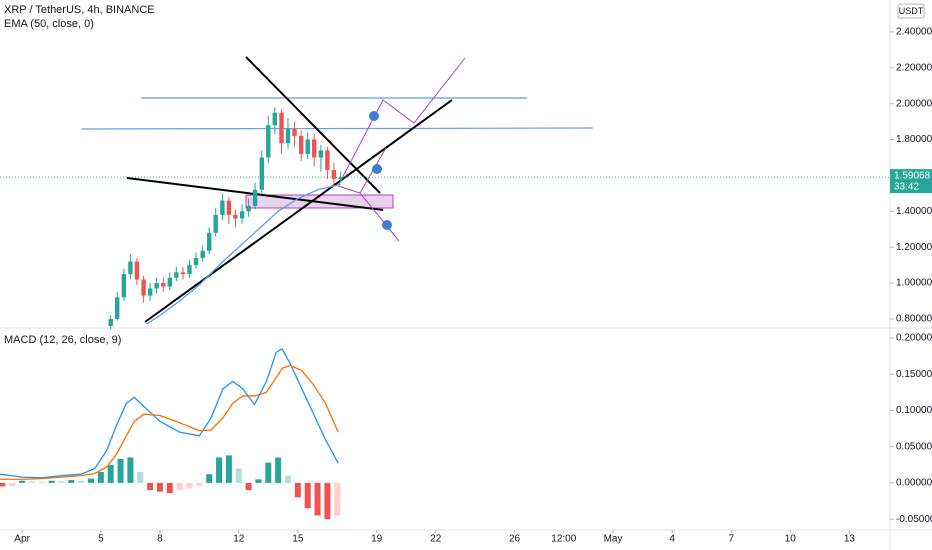 This screenshot has width=932, height=550. Describe the element at coordinates (850, 539) in the screenshot. I see `x-tick-label: 13` at that location.